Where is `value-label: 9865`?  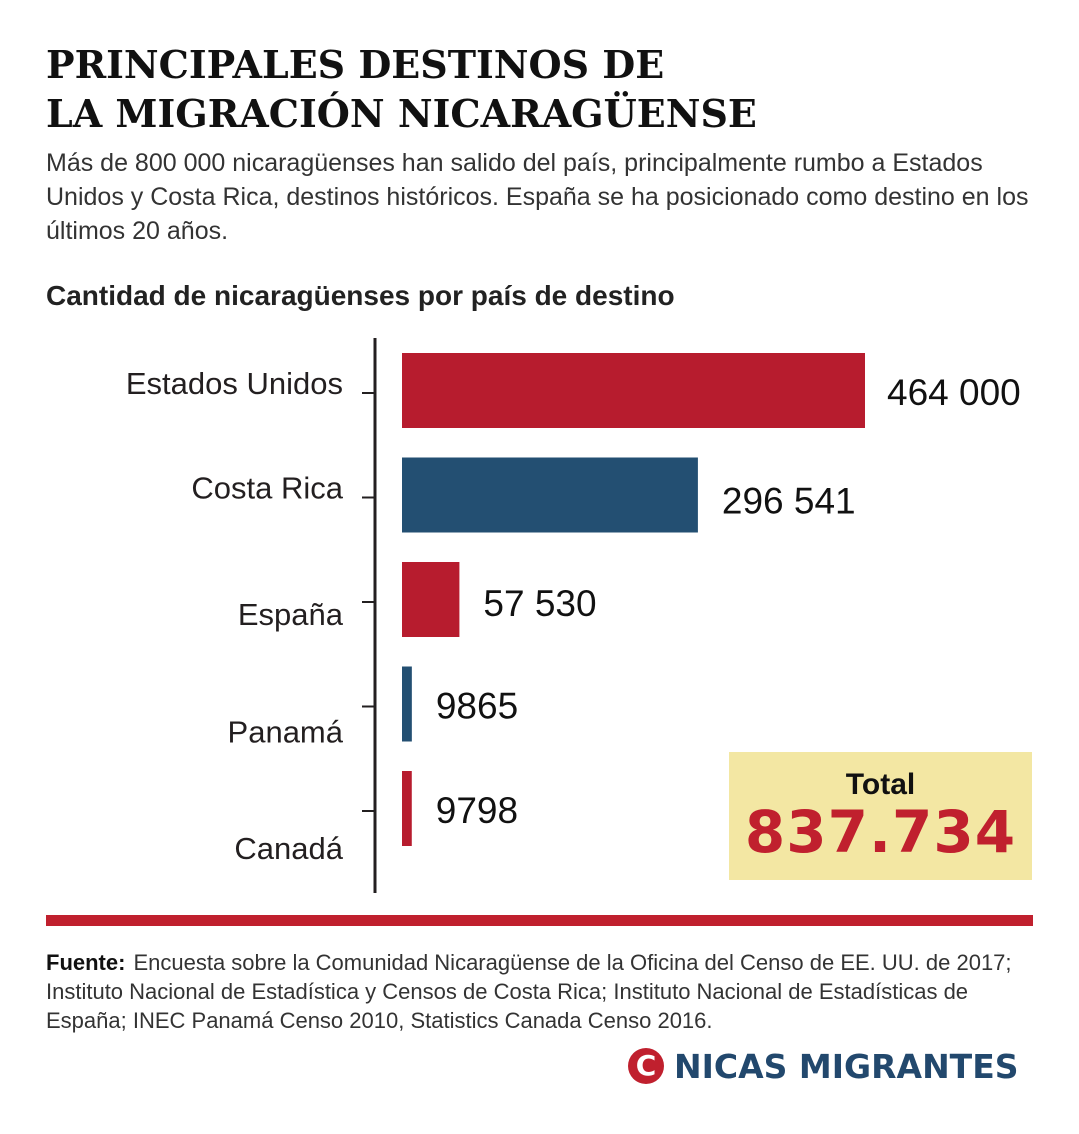
value-label: 9865 is located at coordinates (477, 706).